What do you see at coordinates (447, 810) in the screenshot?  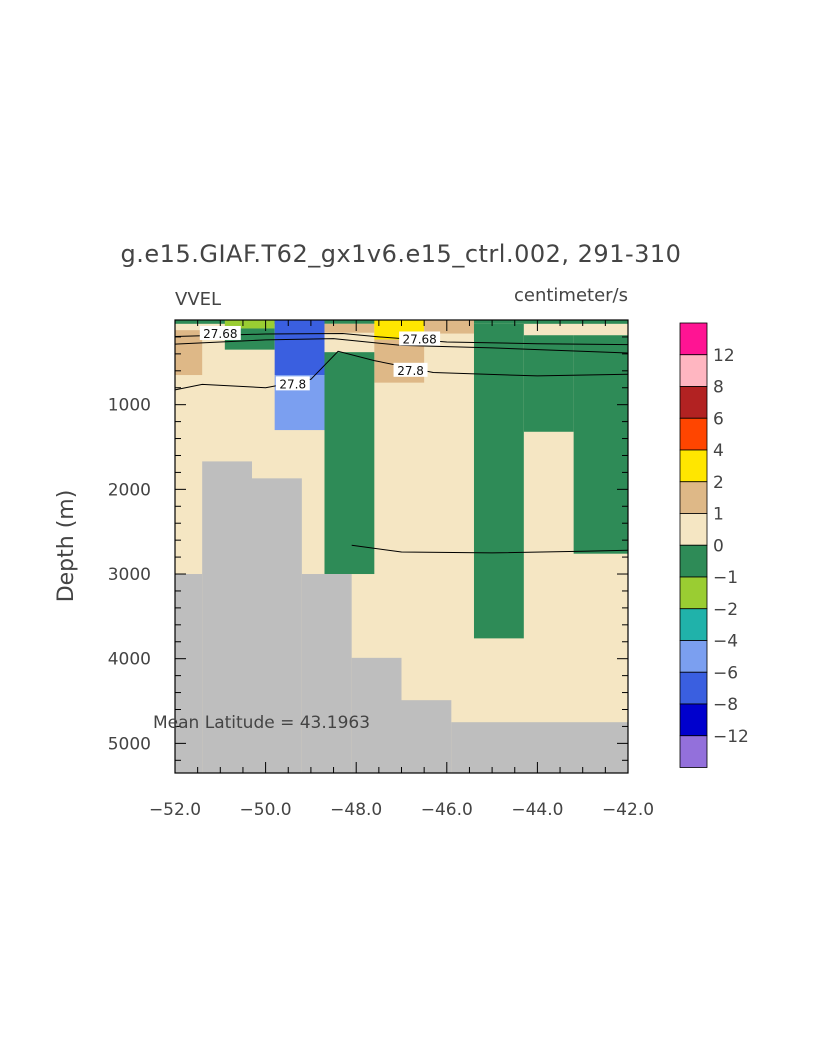 I see `x-tick-label: −46.0` at bounding box center [447, 810].